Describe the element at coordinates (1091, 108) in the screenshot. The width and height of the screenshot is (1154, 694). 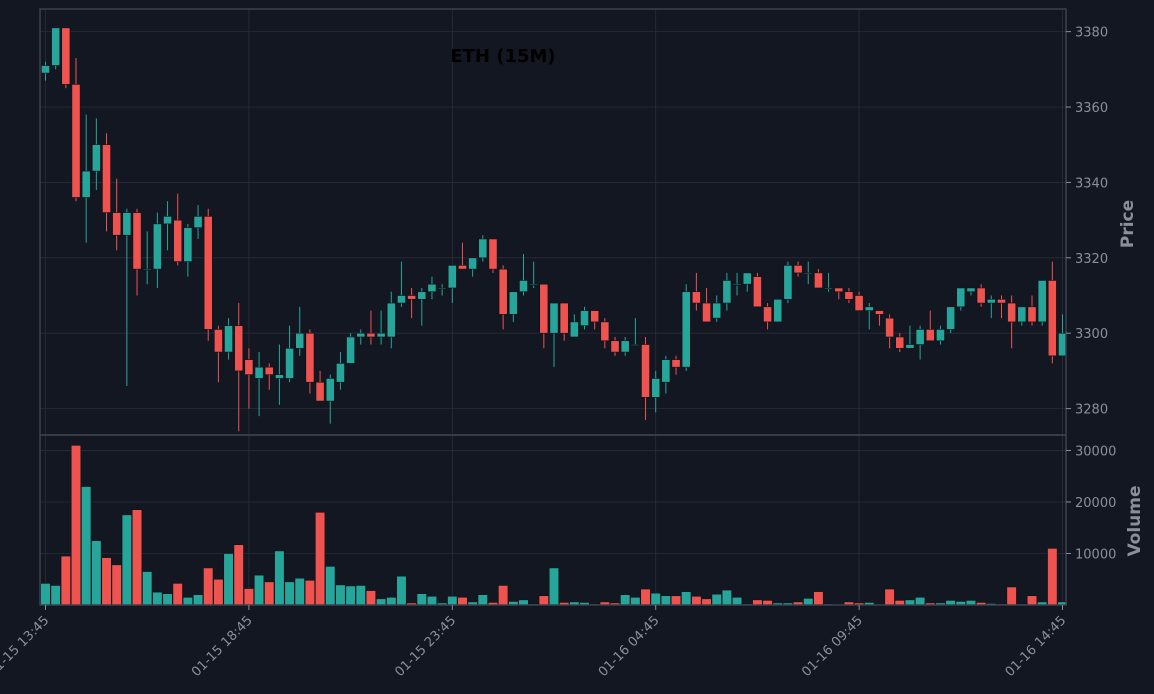
I see `price-tick-label: 3360` at that location.